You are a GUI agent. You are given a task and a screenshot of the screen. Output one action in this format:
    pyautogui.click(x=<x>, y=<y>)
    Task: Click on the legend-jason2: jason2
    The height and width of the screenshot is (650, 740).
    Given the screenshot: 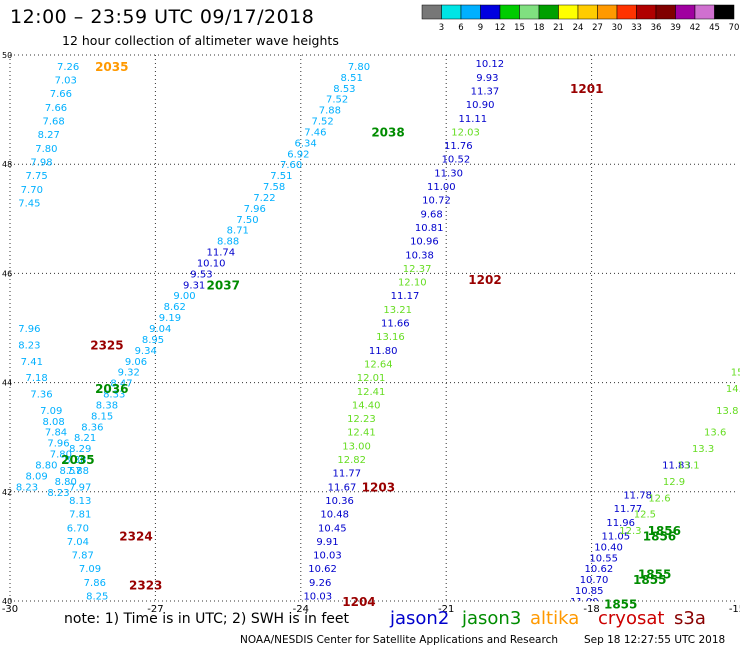 What is the action you would take?
    pyautogui.click(x=420, y=618)
    